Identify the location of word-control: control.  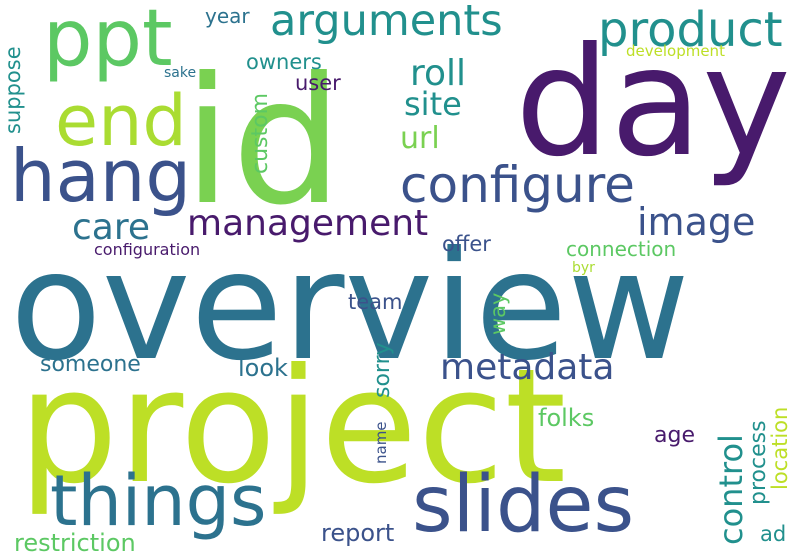
(731, 489).